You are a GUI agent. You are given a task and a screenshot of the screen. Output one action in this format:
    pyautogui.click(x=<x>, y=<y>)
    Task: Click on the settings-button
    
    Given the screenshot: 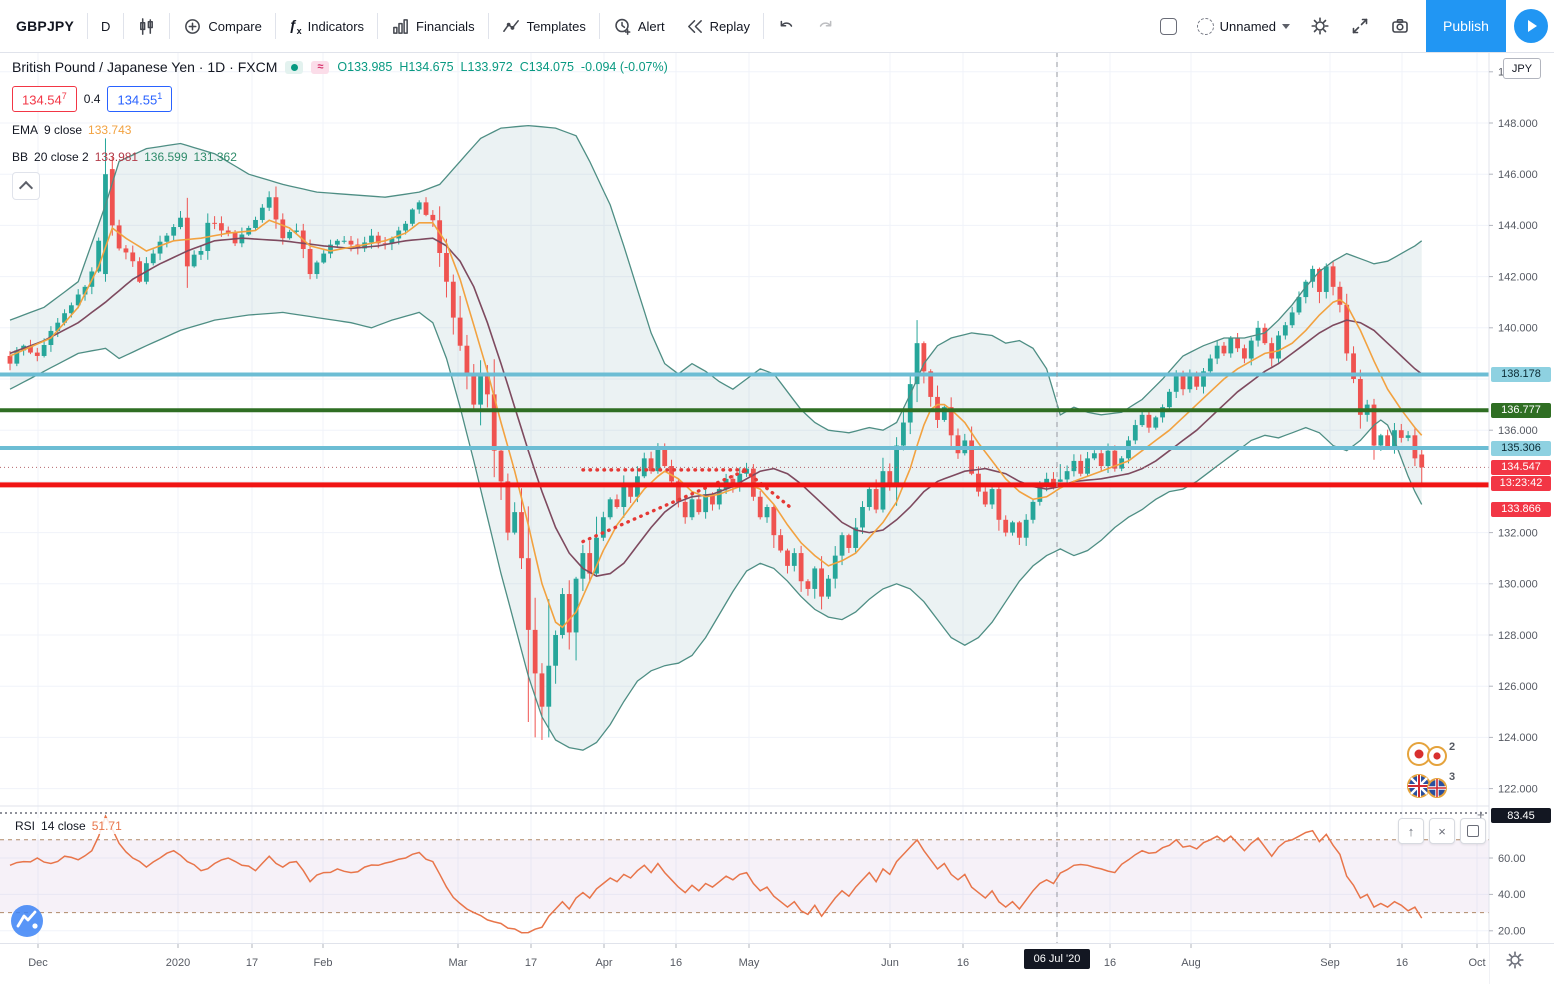 What is the action you would take?
    pyautogui.click(x=1320, y=26)
    